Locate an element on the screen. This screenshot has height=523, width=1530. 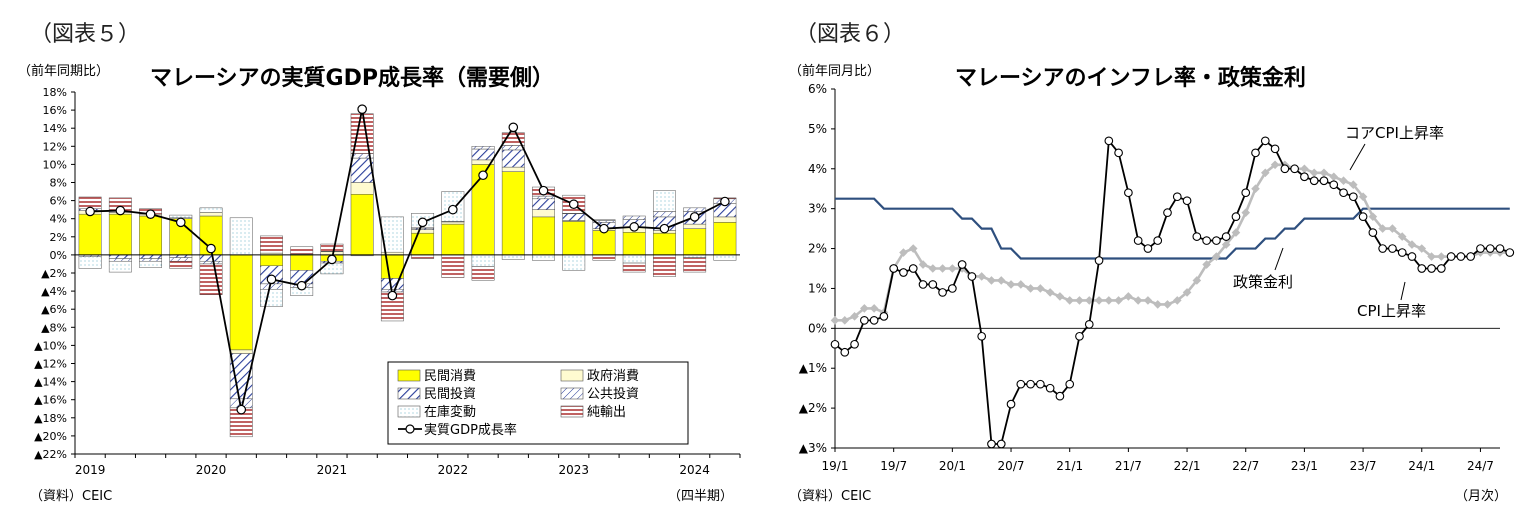
legend-label: 民間投資 is located at coordinates (450, 394).